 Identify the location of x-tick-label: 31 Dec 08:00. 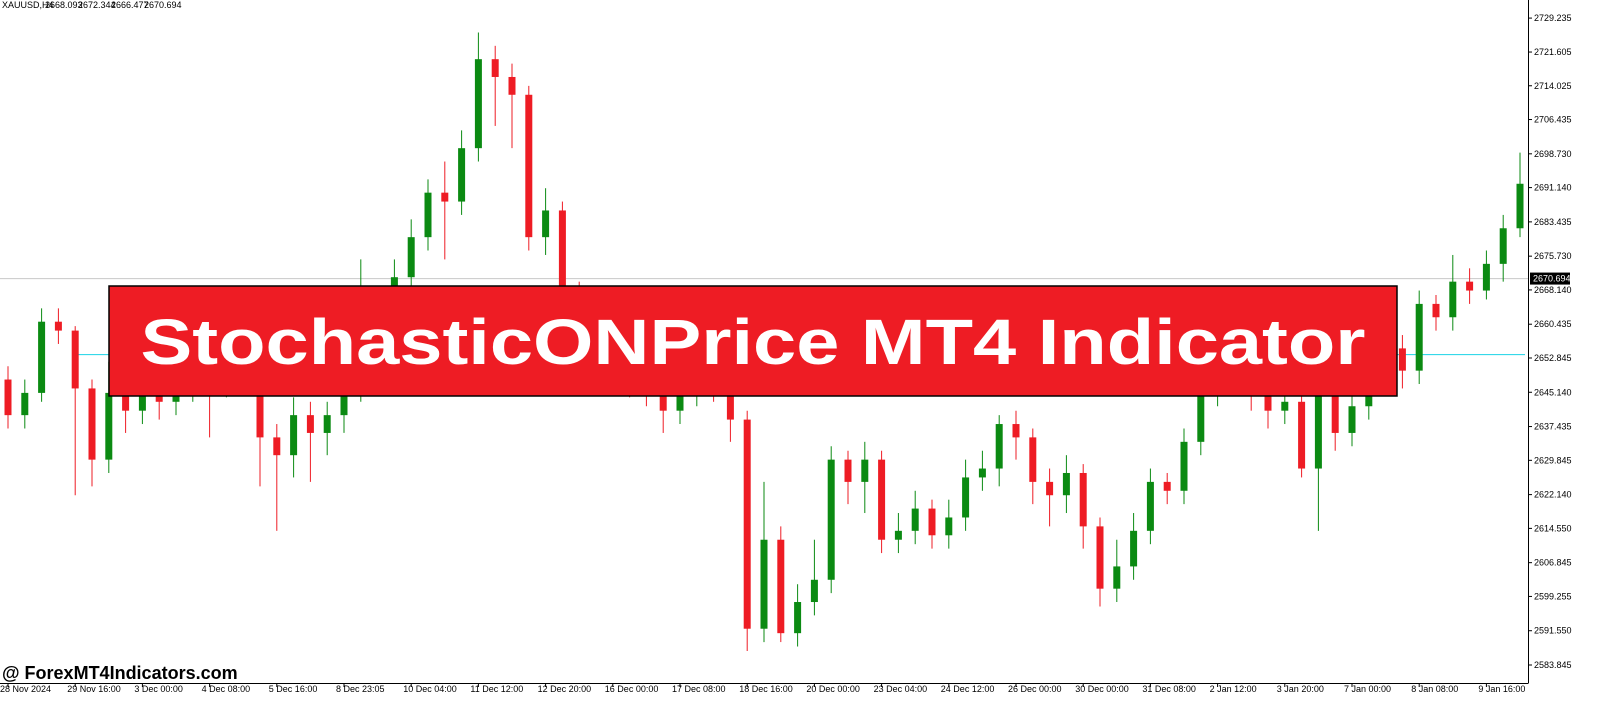
(1169, 689).